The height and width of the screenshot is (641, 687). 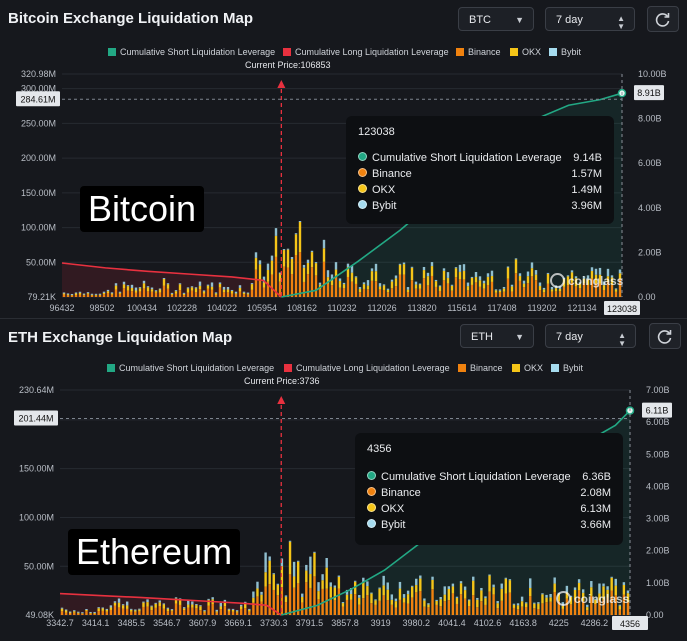 I want to click on x-tick-label: 4163.8, so click(x=523, y=623).